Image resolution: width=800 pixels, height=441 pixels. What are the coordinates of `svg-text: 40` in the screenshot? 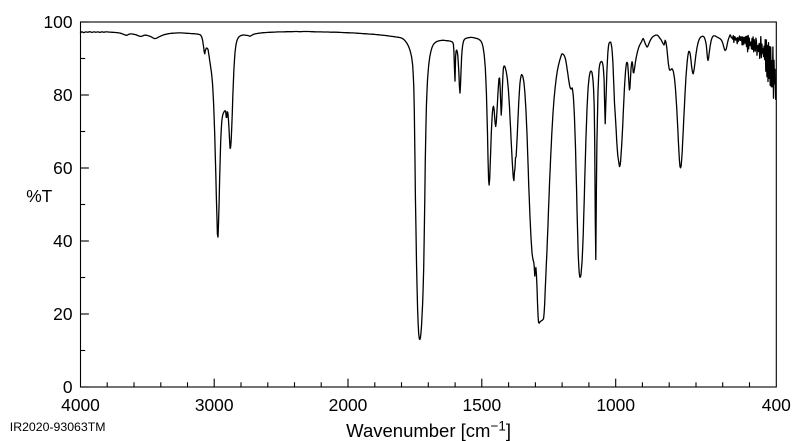 It's located at (62, 241).